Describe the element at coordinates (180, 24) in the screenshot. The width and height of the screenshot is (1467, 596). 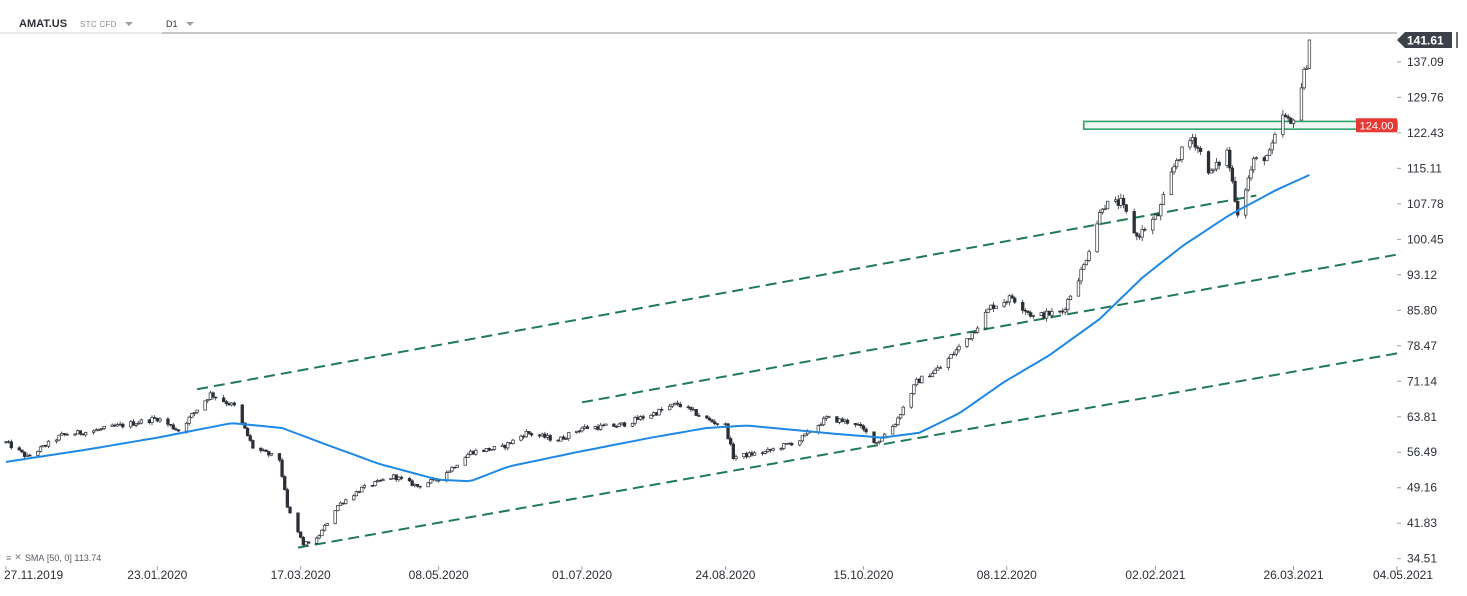
I see `timeframe-selector: D1` at that location.